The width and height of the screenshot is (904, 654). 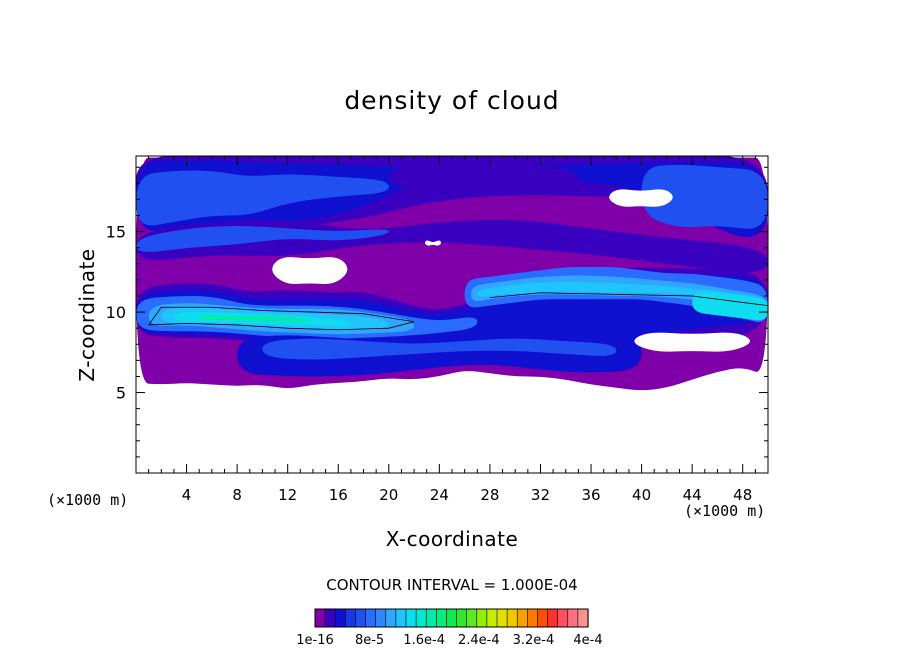 What do you see at coordinates (742, 495) in the screenshot?
I see `x-tick-label: 48` at bounding box center [742, 495].